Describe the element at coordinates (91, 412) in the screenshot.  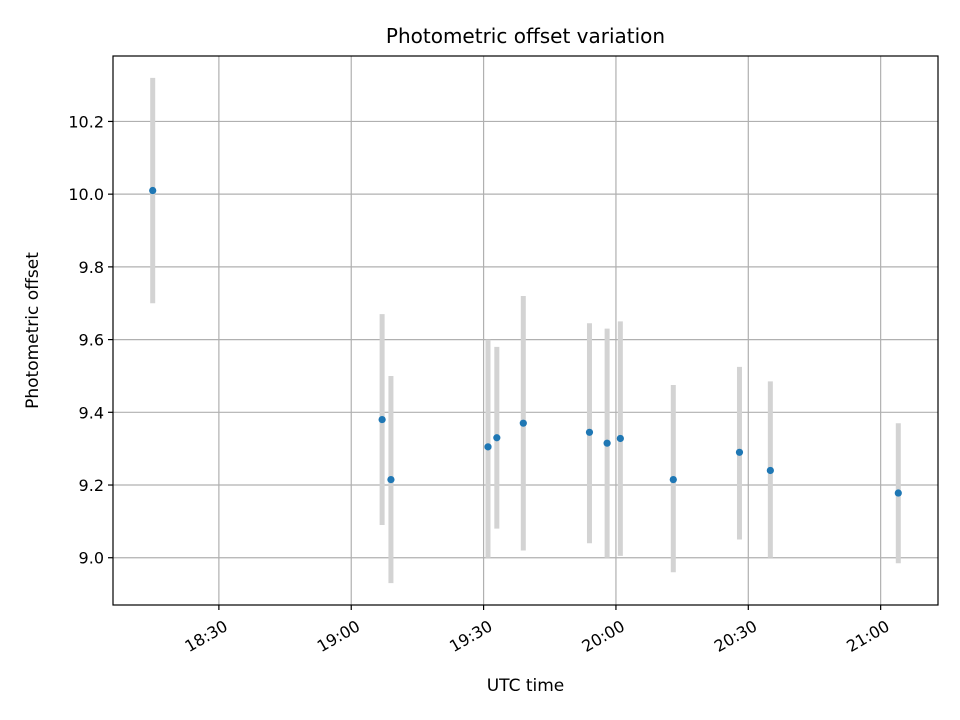
I see `y-tick-label: 9.4` at that location.